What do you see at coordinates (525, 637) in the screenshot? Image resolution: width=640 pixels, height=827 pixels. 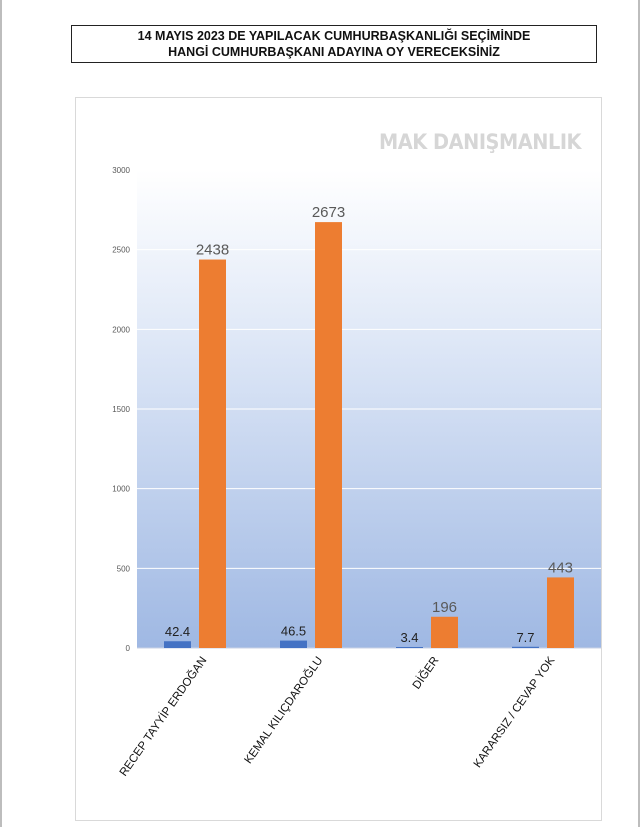 I see `data-label: 7.7` at bounding box center [525, 637].